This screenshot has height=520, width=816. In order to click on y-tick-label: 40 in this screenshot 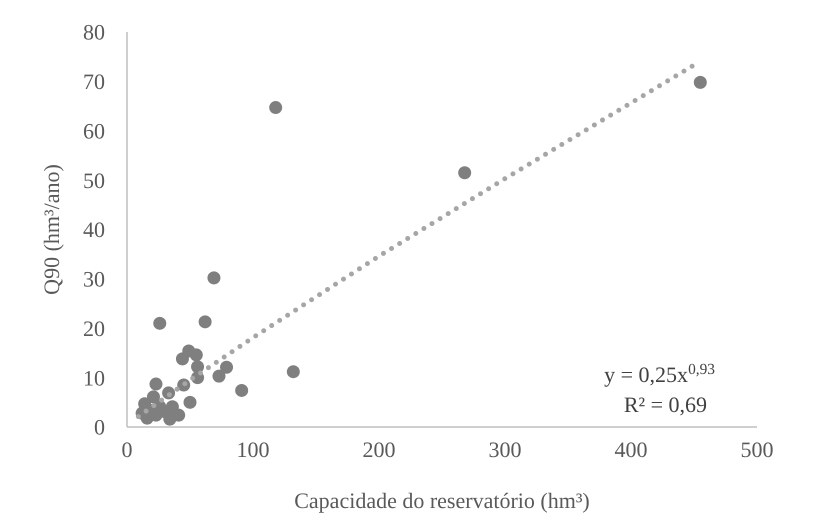, I will do `click(94, 229)`.